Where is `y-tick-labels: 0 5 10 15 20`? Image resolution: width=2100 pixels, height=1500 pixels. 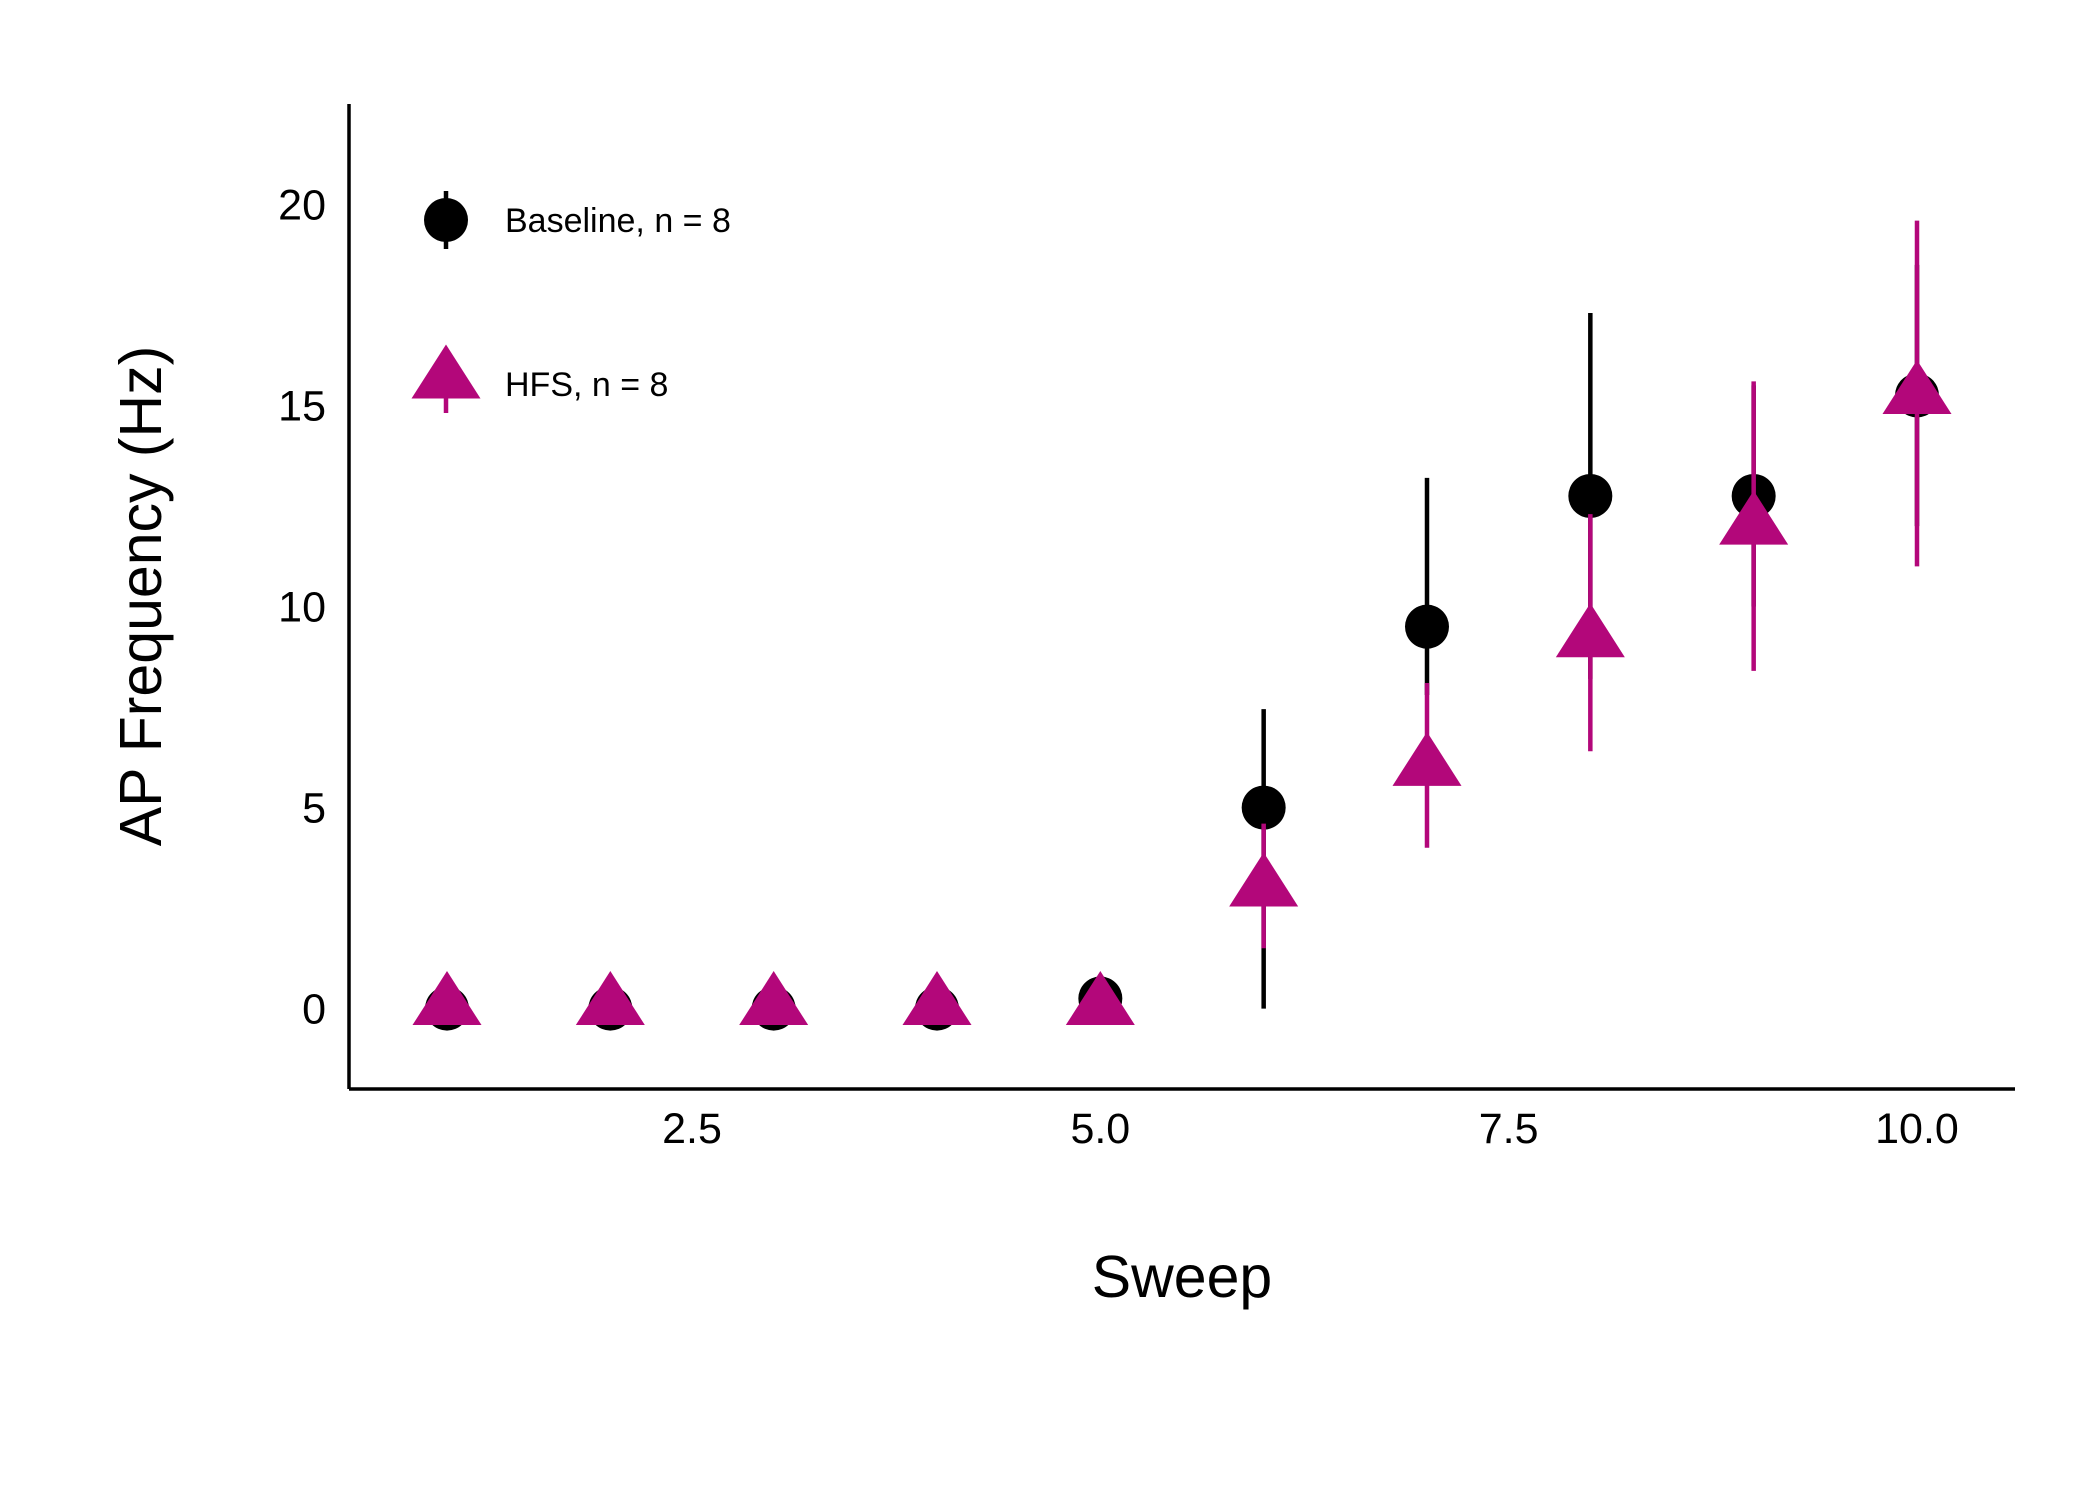
y-tick-labels: 0 5 10 15 20 is located at coordinates (302, 608).